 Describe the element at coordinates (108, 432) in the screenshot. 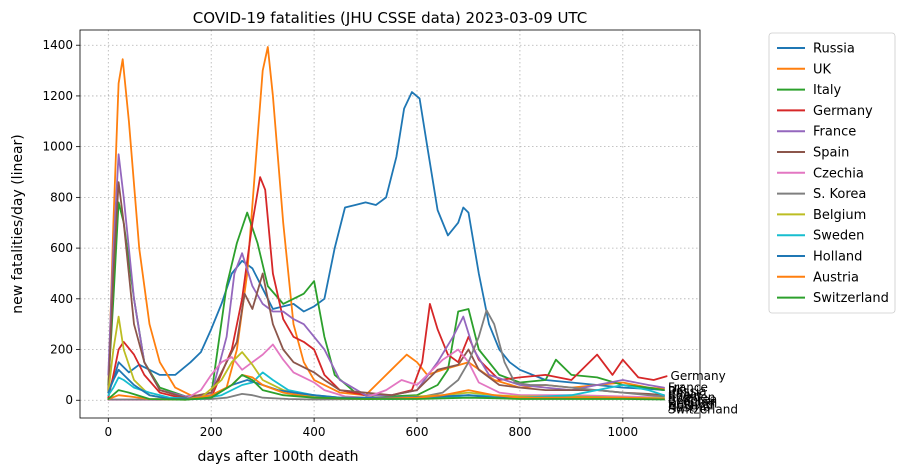

I see `x-tick-label: 0` at that location.